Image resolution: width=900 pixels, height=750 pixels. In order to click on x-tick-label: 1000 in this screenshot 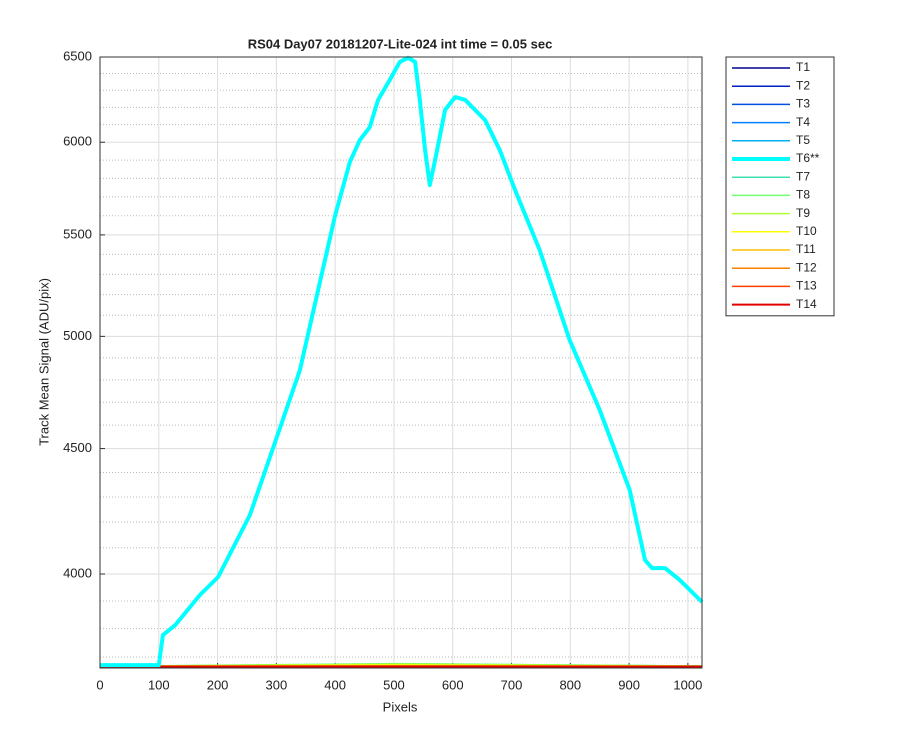, I will do `click(687, 684)`.